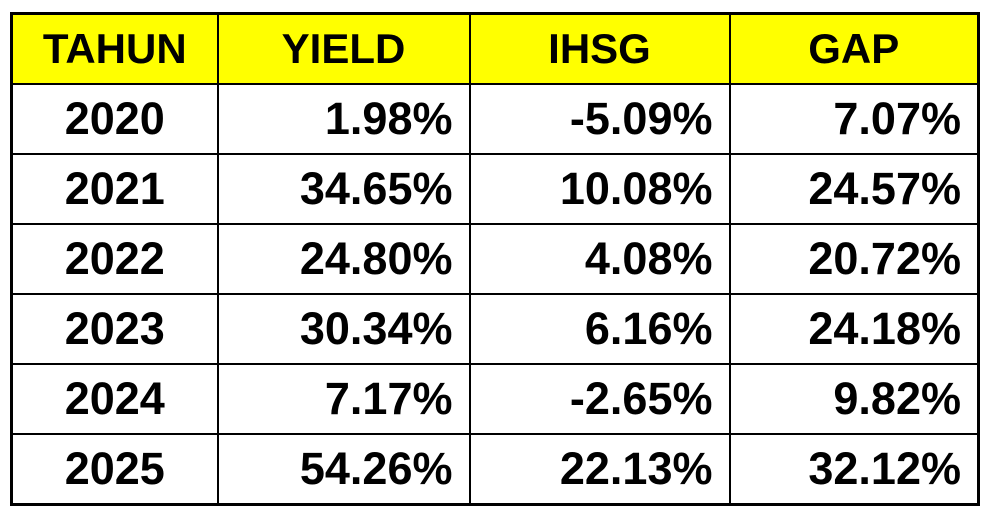 The height and width of the screenshot is (519, 991). What do you see at coordinates (854, 259) in the screenshot?
I see `cell-gap: 20.72%` at bounding box center [854, 259].